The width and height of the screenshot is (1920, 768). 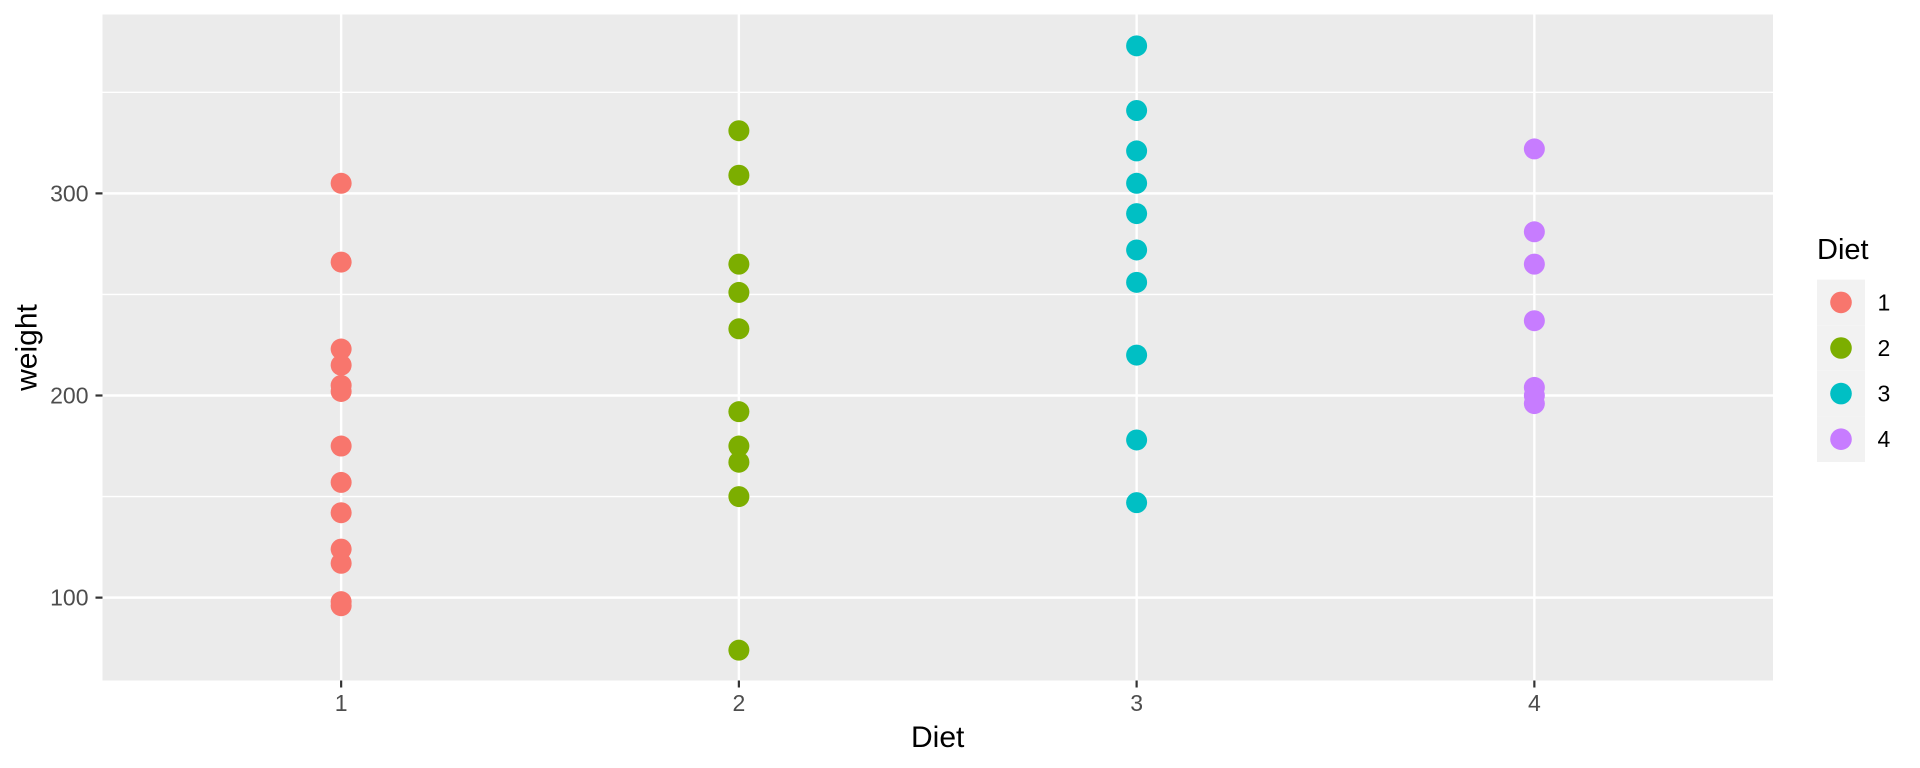 I want to click on x-tick-label: 1, so click(x=341, y=703).